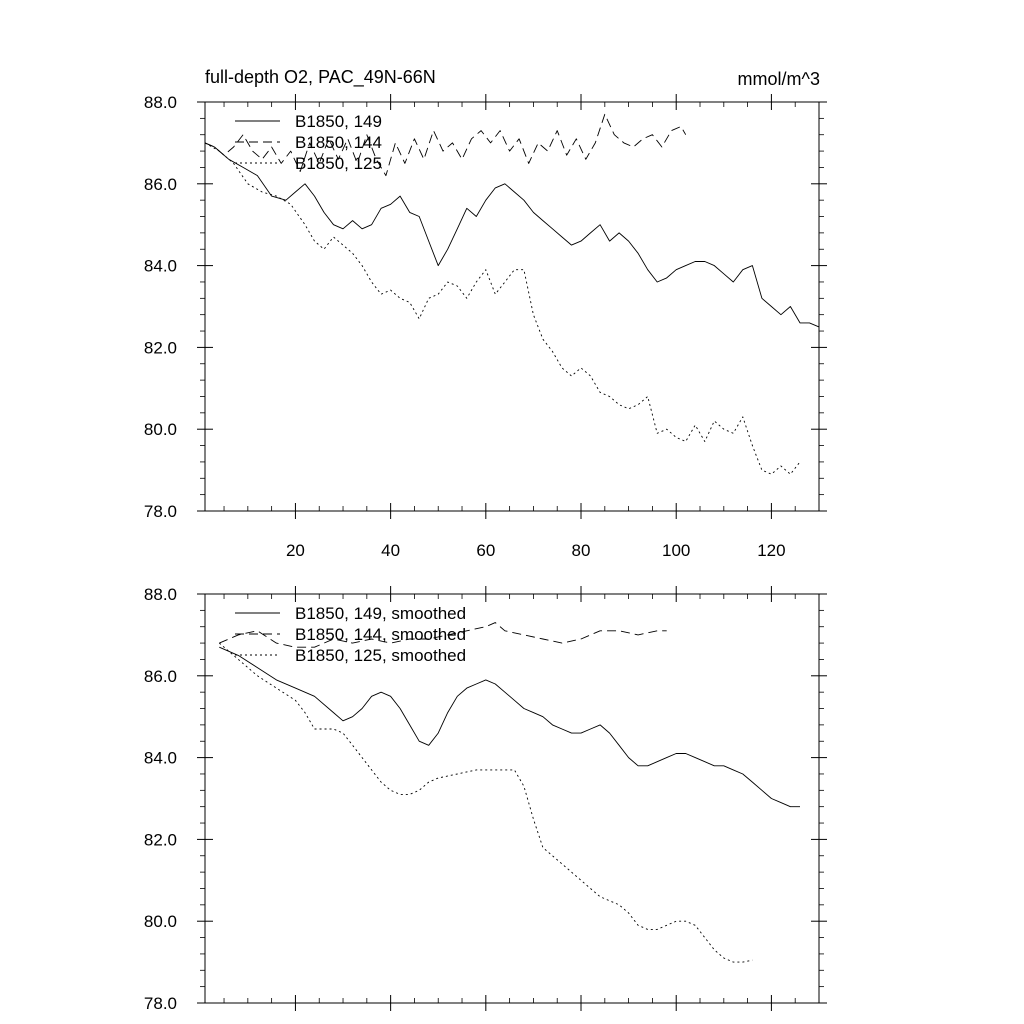  What do you see at coordinates (338, 142) in the screenshot?
I see `legend-label-1: B1850, 144` at bounding box center [338, 142].